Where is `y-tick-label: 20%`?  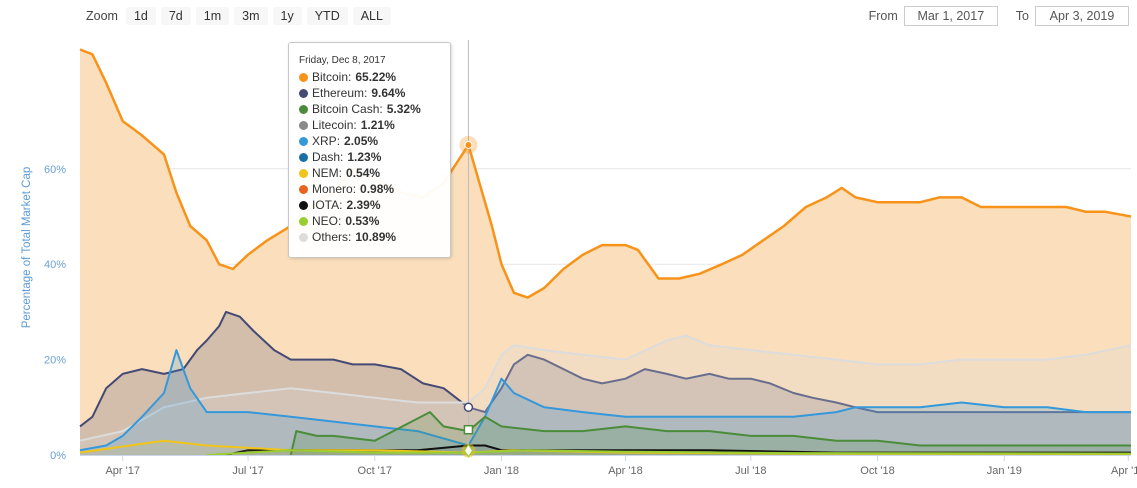
y-tick-label: 20% is located at coordinates (55, 361).